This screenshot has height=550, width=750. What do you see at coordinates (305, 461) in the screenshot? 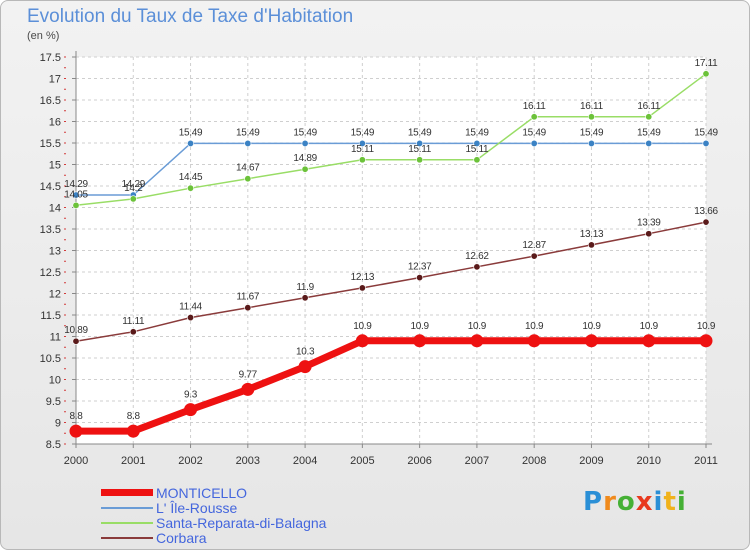
I see `x-tick-label: 2004` at bounding box center [305, 461].